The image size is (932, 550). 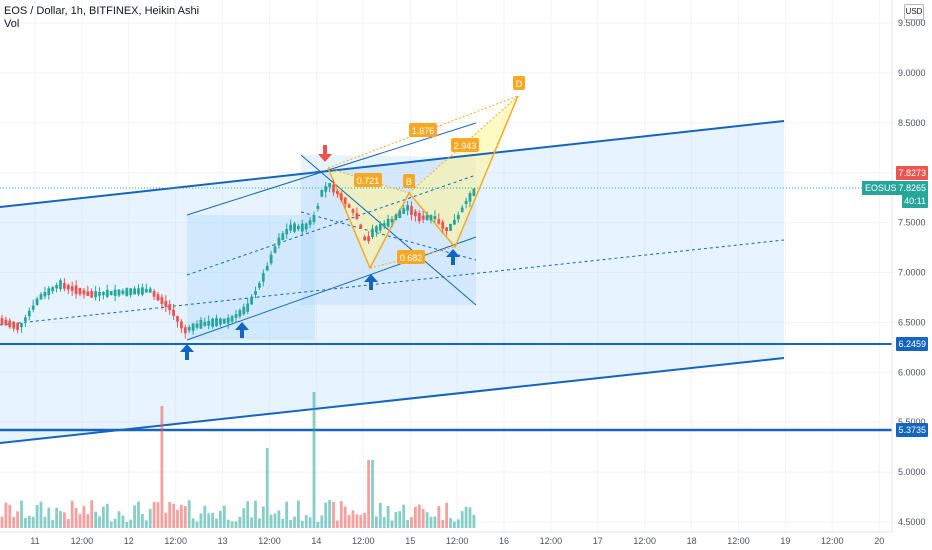 I want to click on fork-mid-line, so click(x=331, y=225).